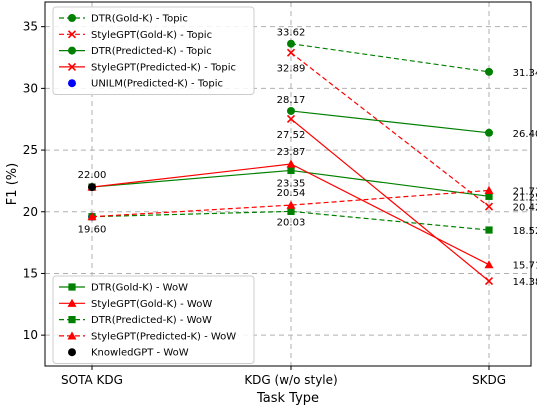 The width and height of the screenshot is (537, 408). Describe the element at coordinates (30, 88) in the screenshot. I see `y-tick-label: 30` at that location.